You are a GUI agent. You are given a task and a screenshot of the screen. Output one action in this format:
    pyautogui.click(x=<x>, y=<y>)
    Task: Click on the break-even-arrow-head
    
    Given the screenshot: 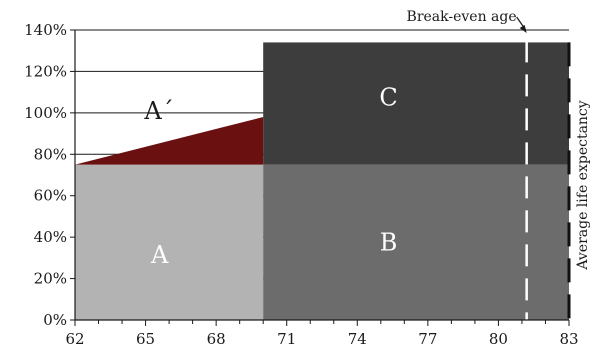 What is the action you would take?
    pyautogui.click(x=523, y=29)
    